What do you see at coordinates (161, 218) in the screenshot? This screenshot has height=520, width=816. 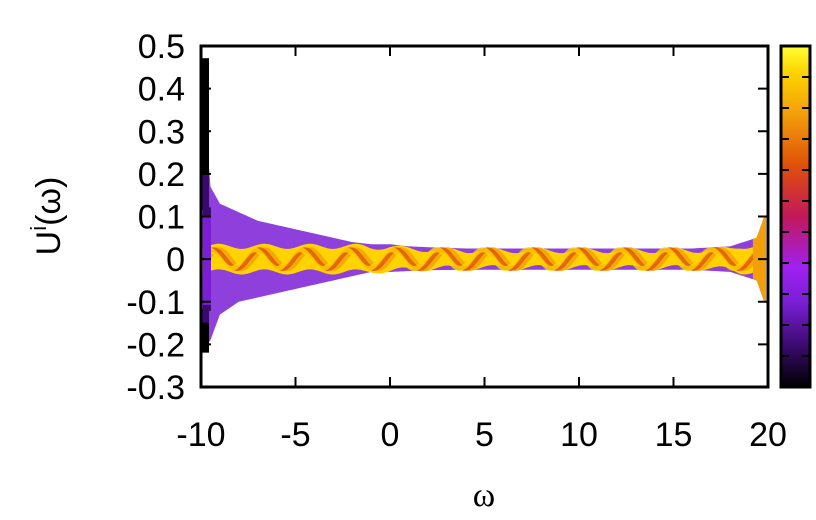 I see `y-tick-label: 0.1` at bounding box center [161, 218].